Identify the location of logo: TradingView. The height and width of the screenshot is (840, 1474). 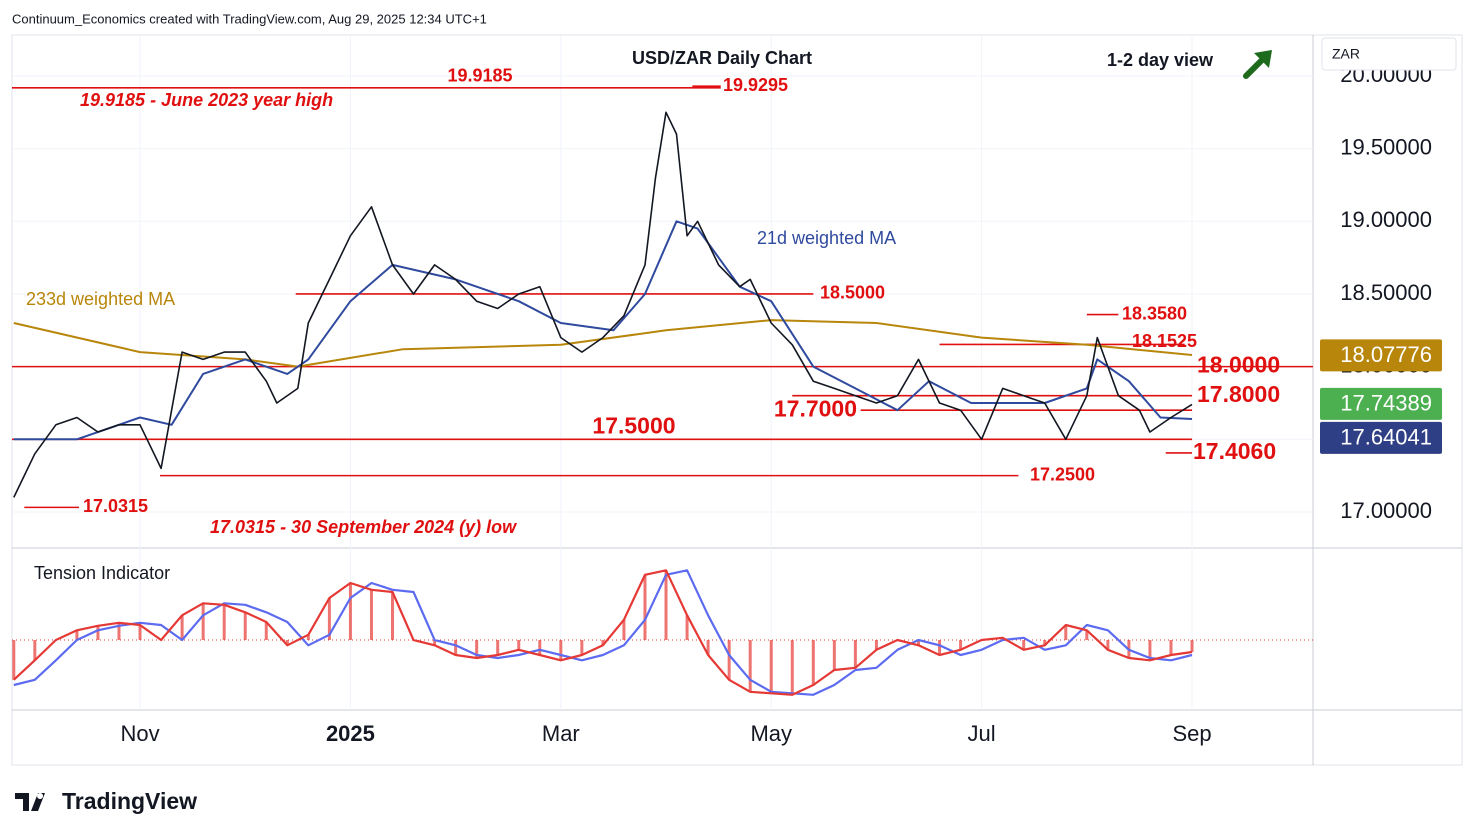
(106, 801).